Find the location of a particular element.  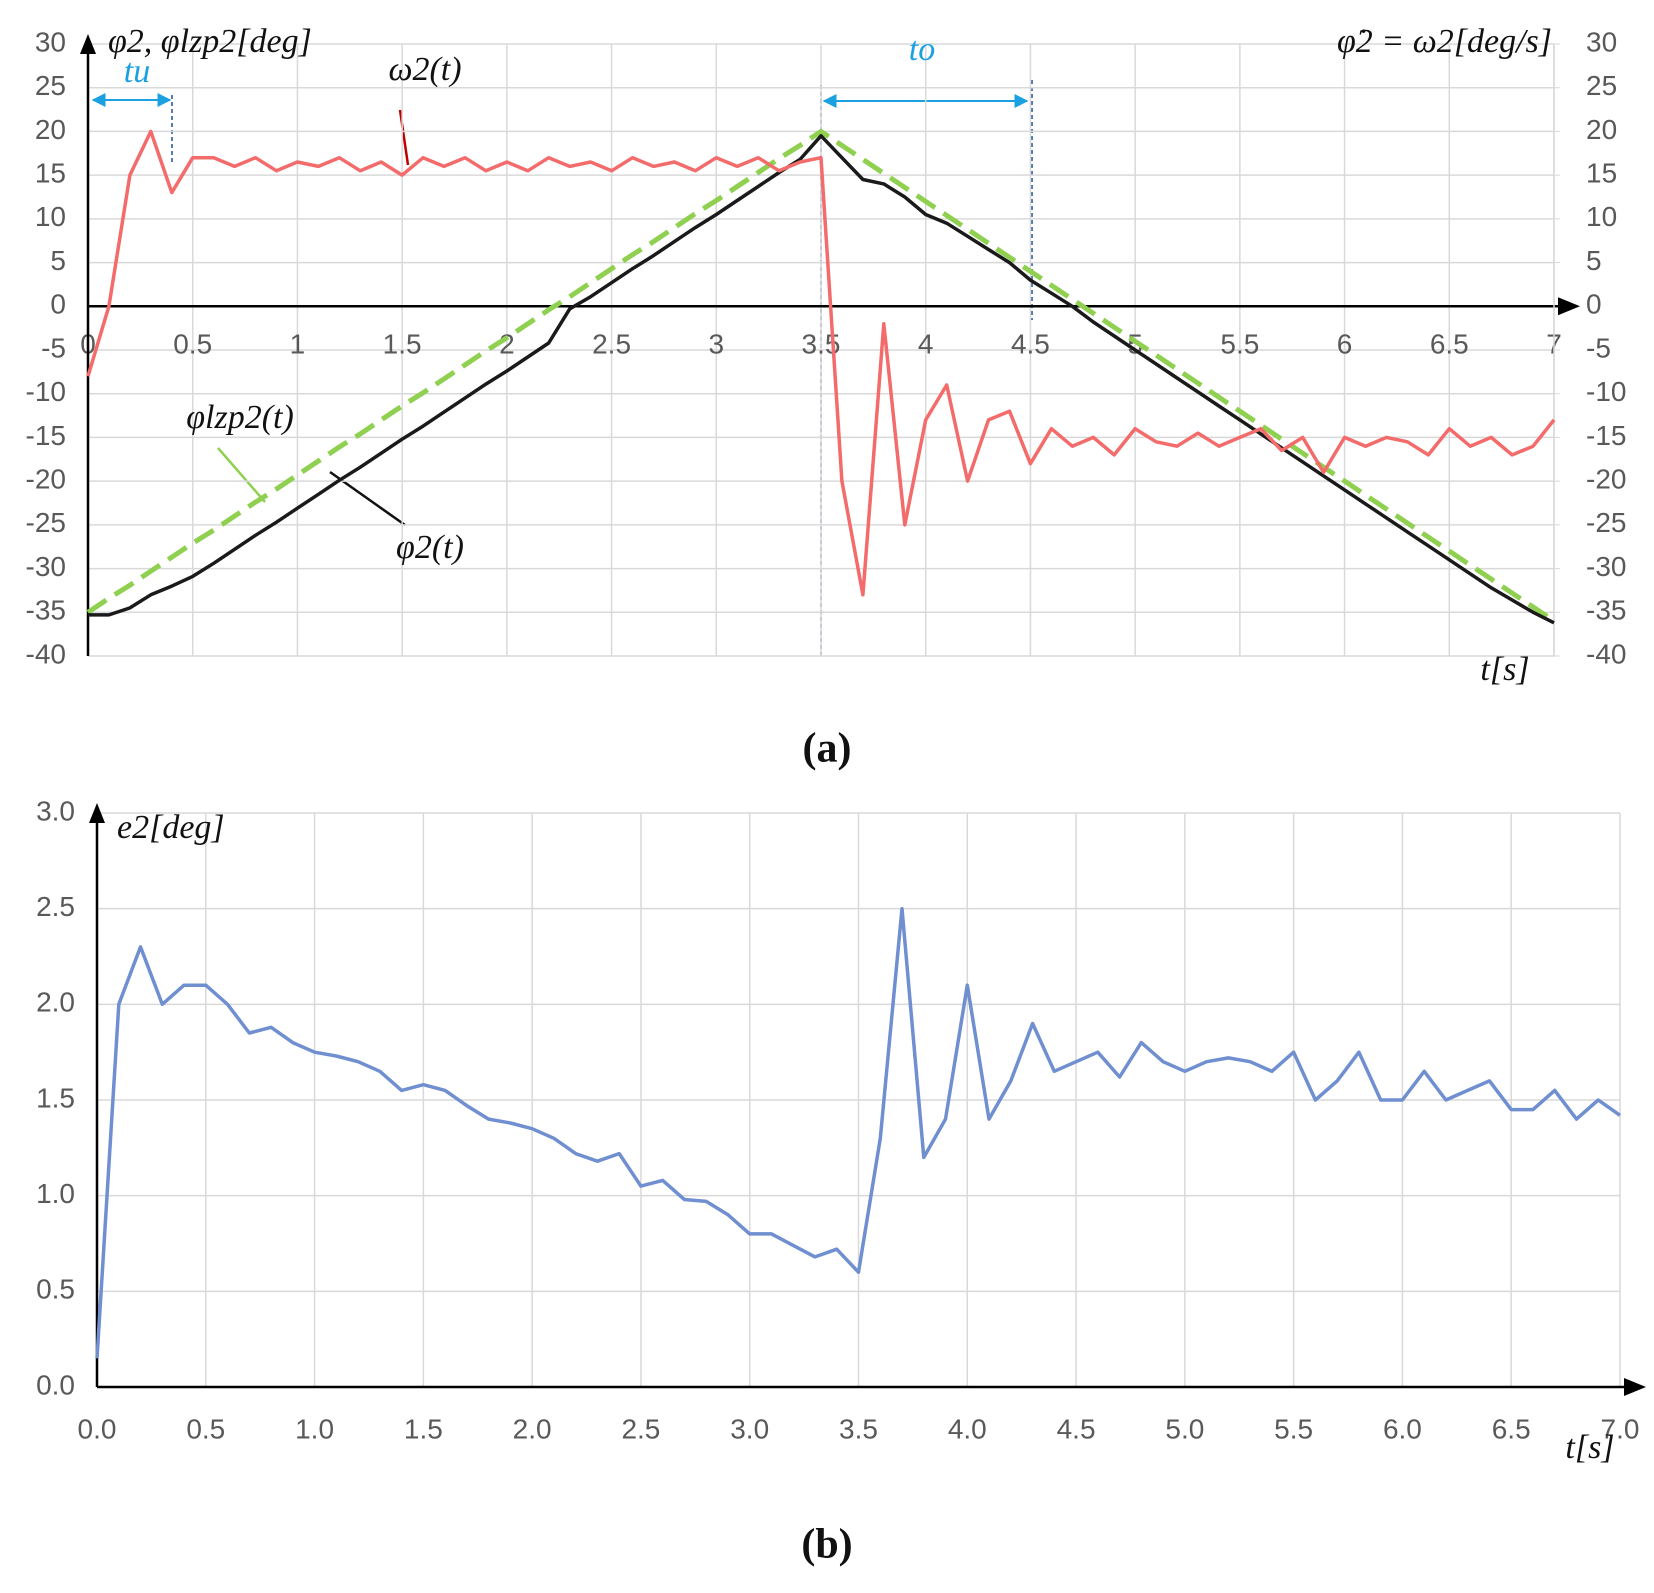

x-tick-label: 7.0 is located at coordinates (1620, 1428).